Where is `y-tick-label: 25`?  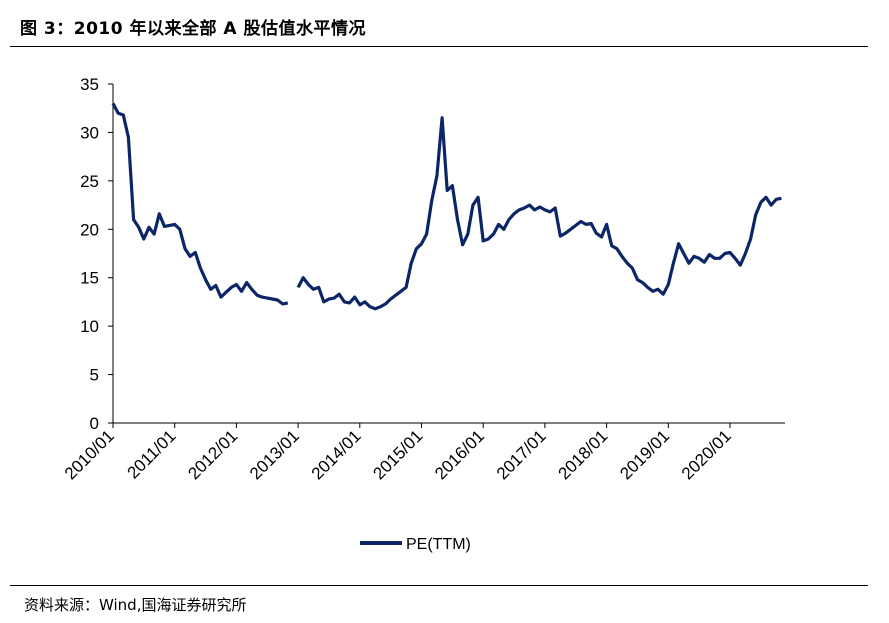 y-tick-label: 25 is located at coordinates (89, 181).